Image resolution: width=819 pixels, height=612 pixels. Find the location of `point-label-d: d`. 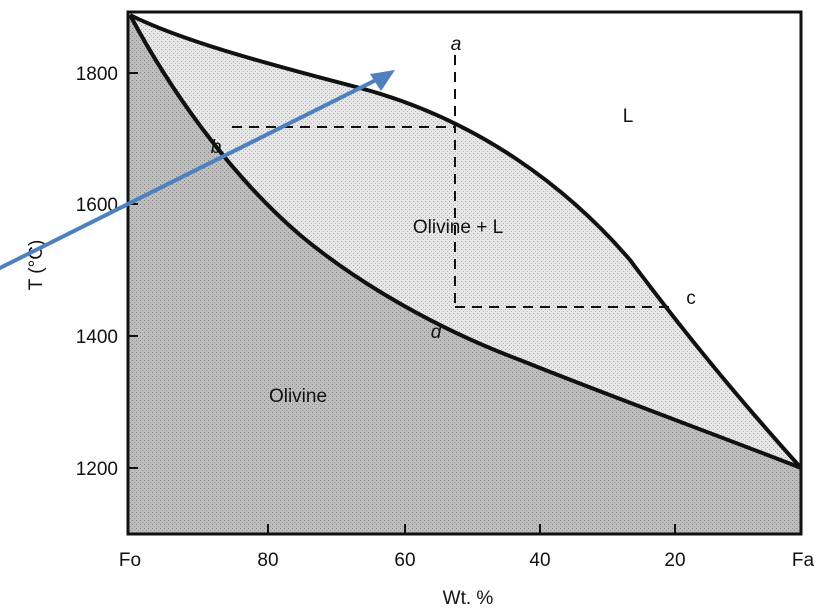

point-label-d: d is located at coordinates (437, 332).